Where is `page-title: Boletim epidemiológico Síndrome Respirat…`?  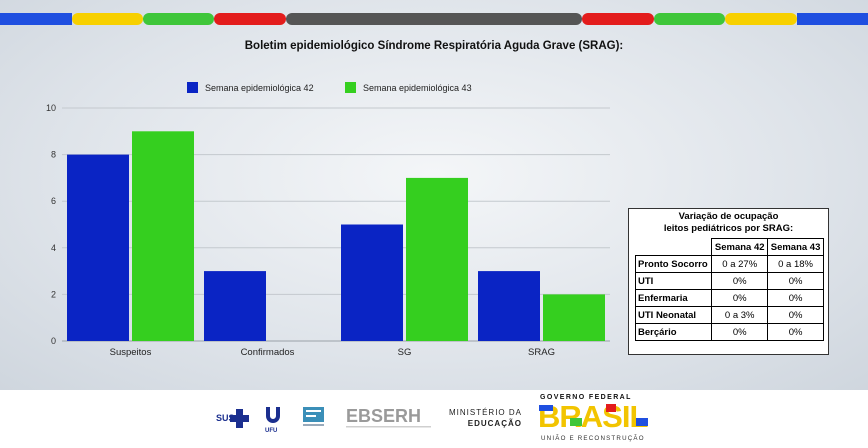
page-title: Boletim epidemiológico Síndrome Respirat… is located at coordinates (434, 46).